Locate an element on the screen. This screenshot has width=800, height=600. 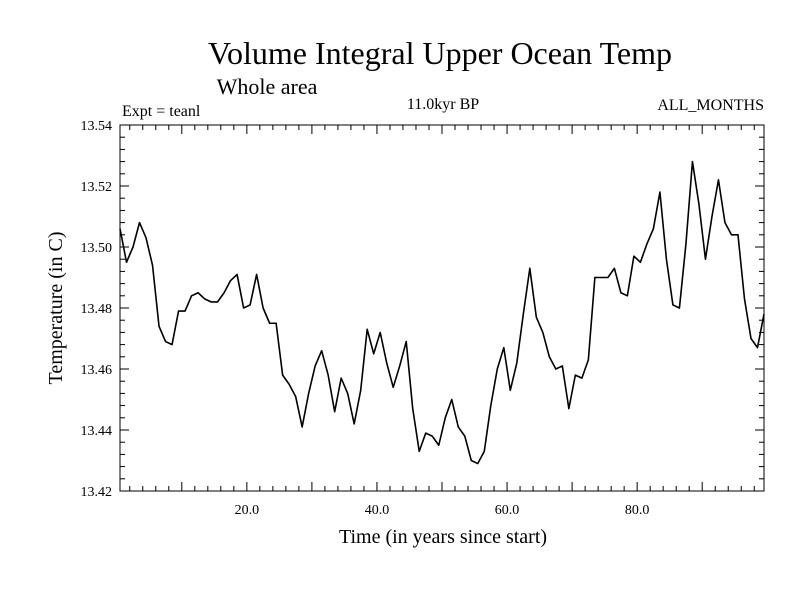
y-tick-label: 13.48 is located at coordinates (97, 309).